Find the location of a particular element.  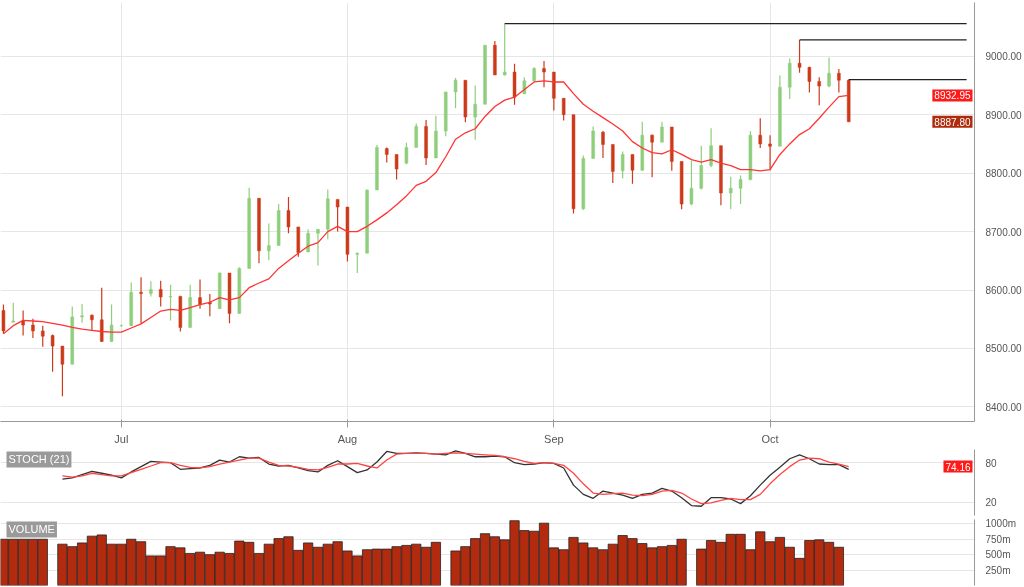

y-tick-label: 20 is located at coordinates (991, 503).